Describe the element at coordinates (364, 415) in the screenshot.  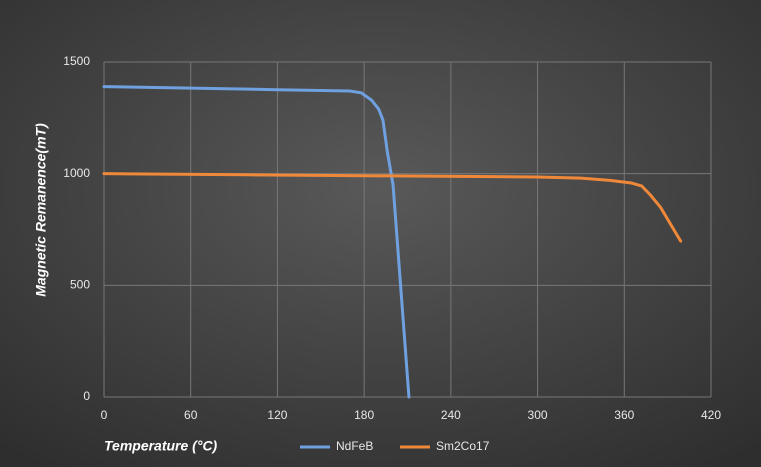
I see `x-tick-label: 180` at that location.